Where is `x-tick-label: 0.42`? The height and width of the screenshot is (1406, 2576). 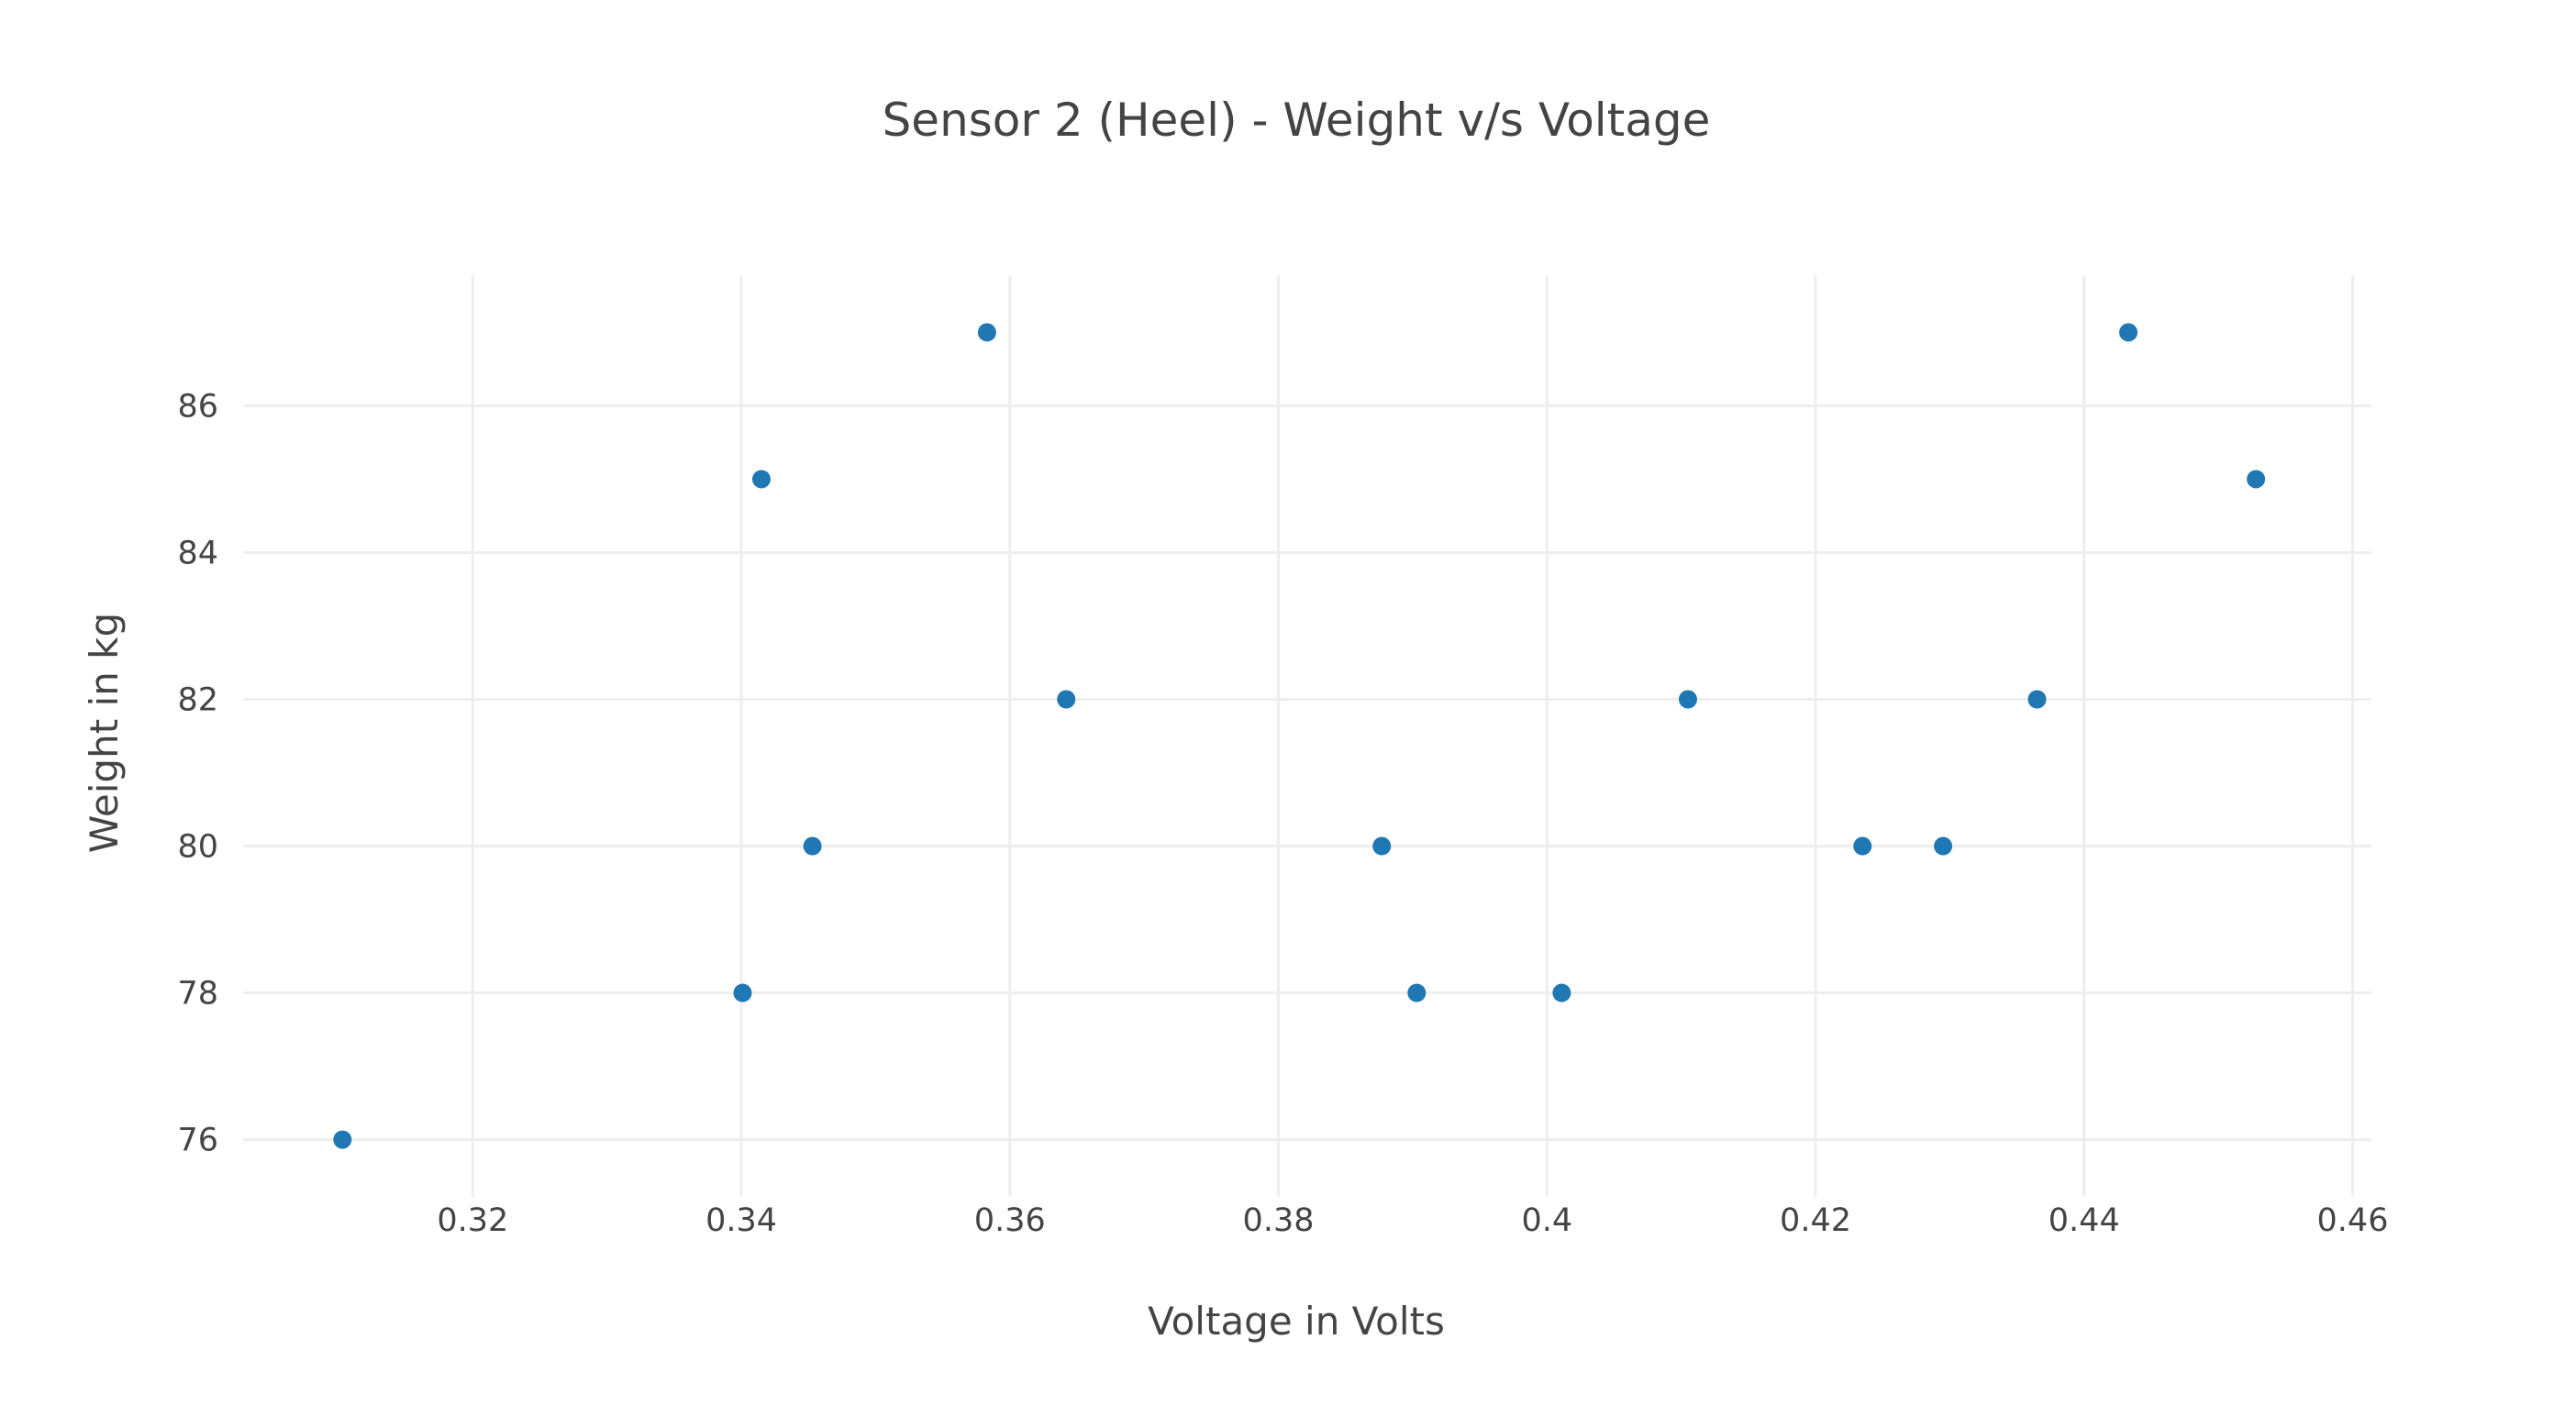 x-tick-label: 0.42 is located at coordinates (1815, 1220).